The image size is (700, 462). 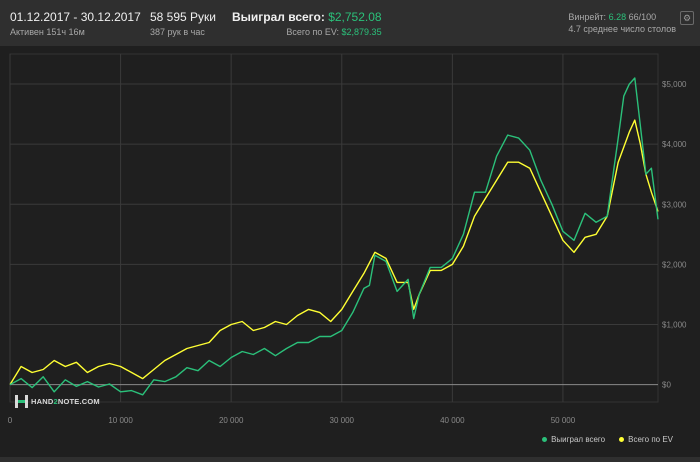 I want to click on won-total-label: Выиграл всего:, so click(x=280, y=17).